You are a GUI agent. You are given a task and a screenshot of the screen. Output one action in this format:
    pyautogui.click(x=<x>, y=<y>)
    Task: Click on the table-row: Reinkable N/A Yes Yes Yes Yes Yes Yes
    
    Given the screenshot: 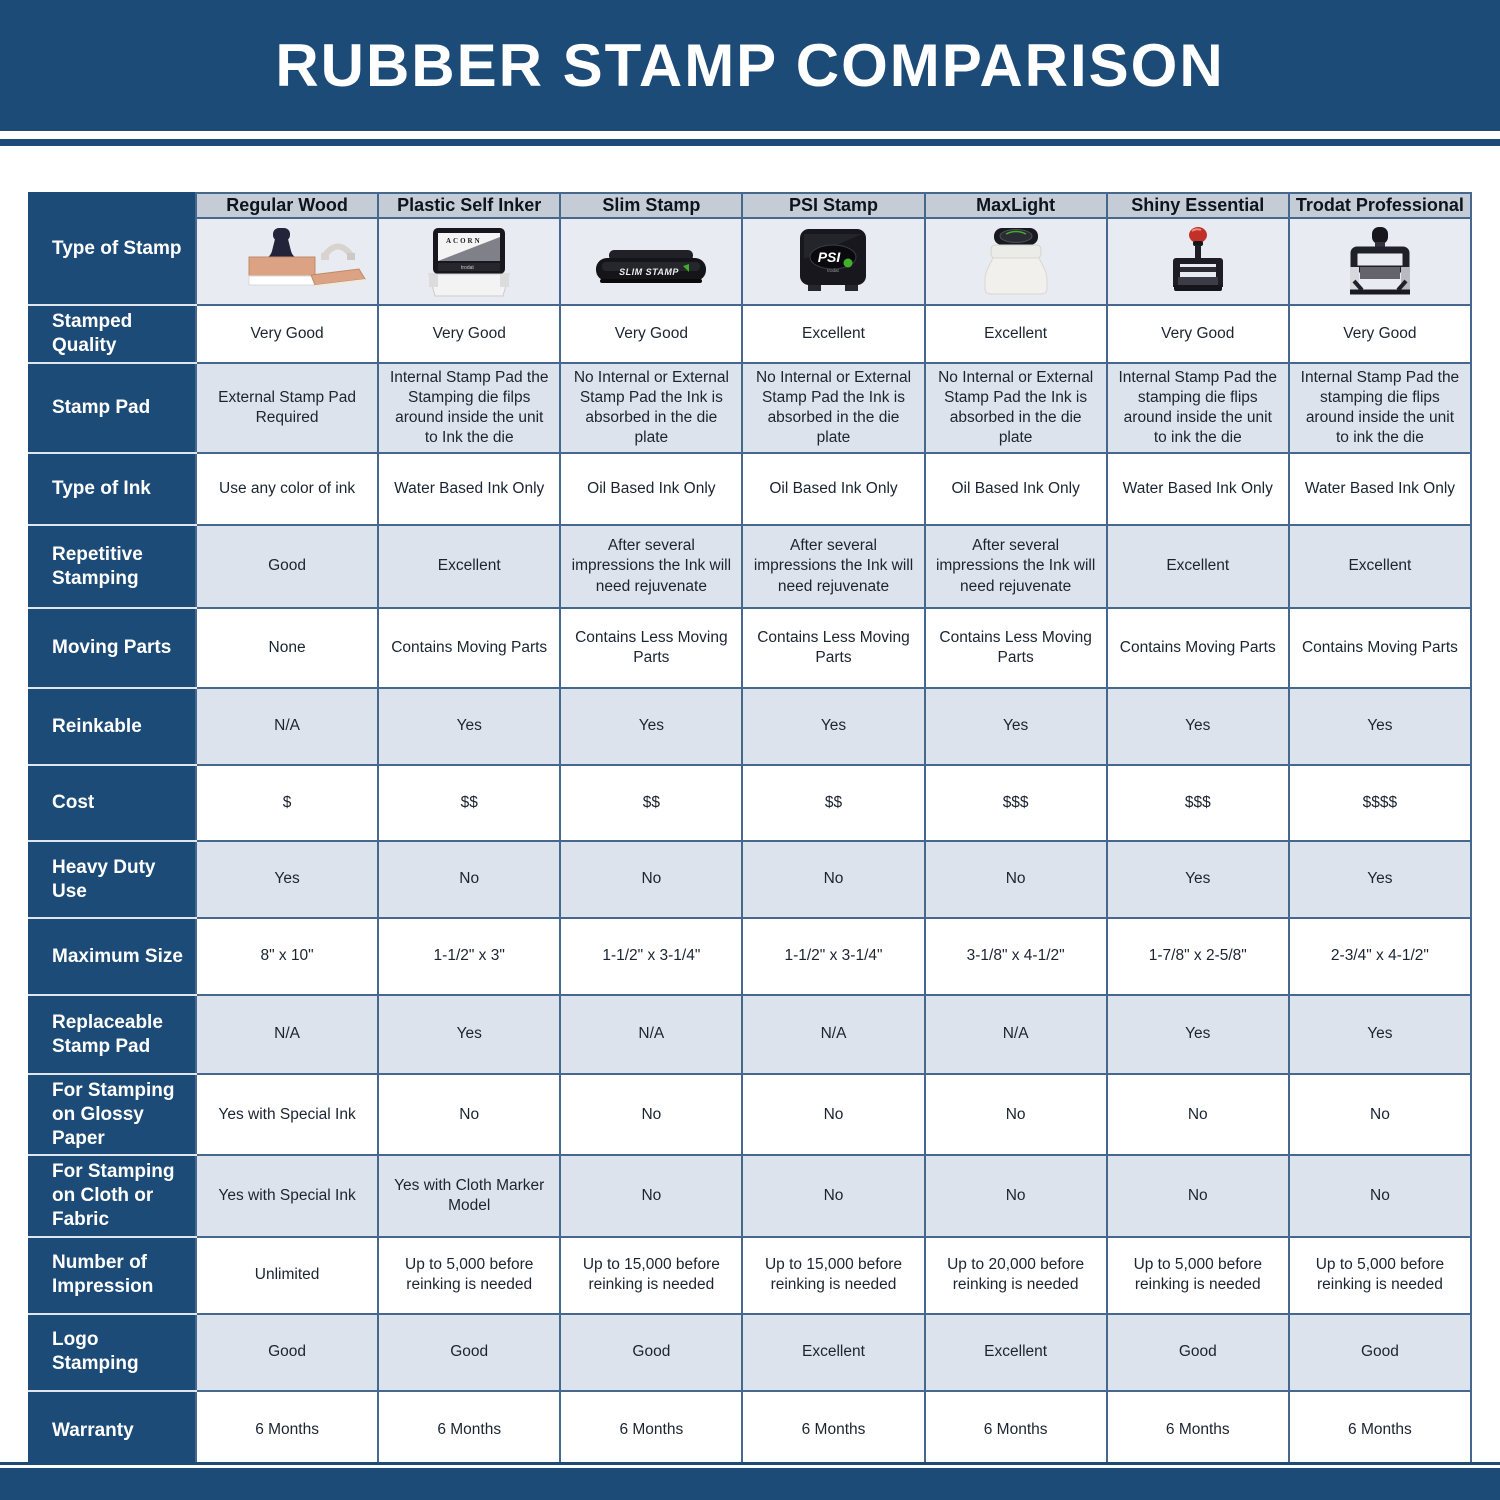 What is the action you would take?
    pyautogui.click(x=750, y=727)
    